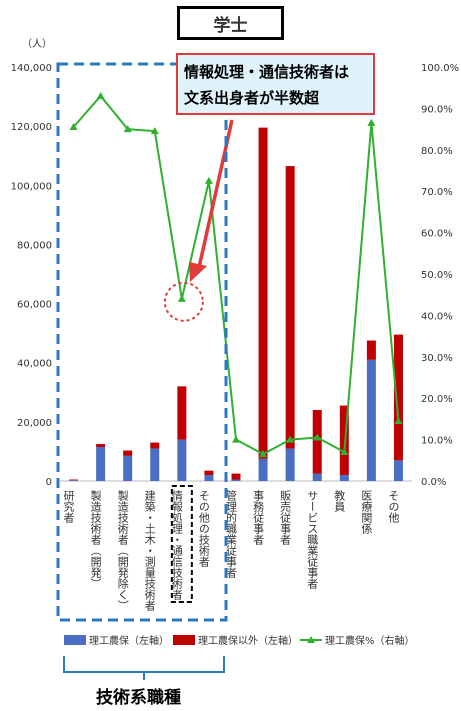  Describe the element at coordinates (275, 84) in the screenshot. I see `callout-box: 情報処理・通信技術者は 文系出身者が半数超` at that location.